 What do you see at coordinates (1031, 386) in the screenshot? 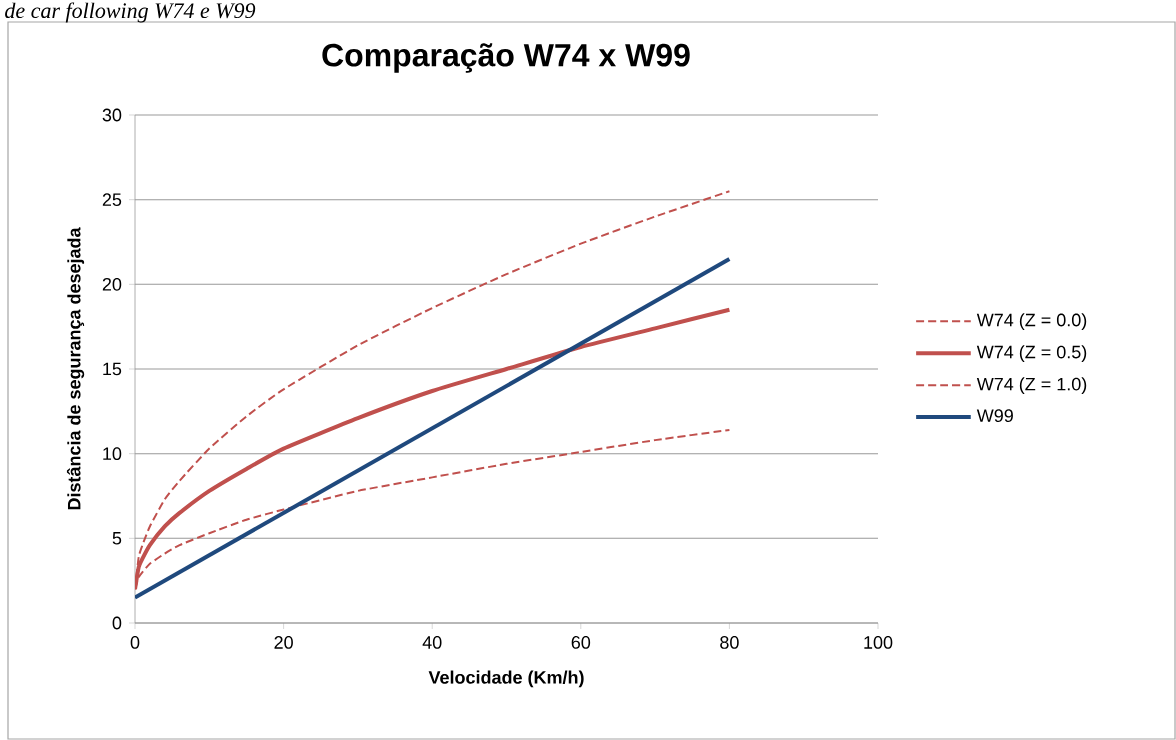
I see `legend-label: W74 (Z = 1.0)` at bounding box center [1031, 386].